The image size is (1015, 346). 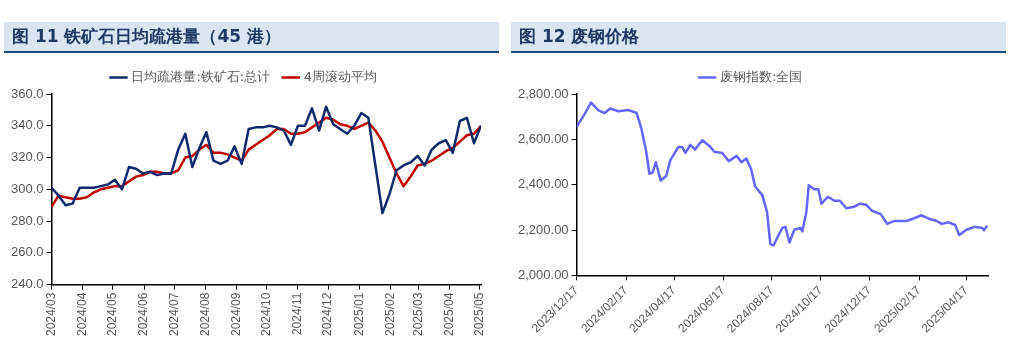 I want to click on x-tick-label: 2025/05, so click(x=479, y=314).